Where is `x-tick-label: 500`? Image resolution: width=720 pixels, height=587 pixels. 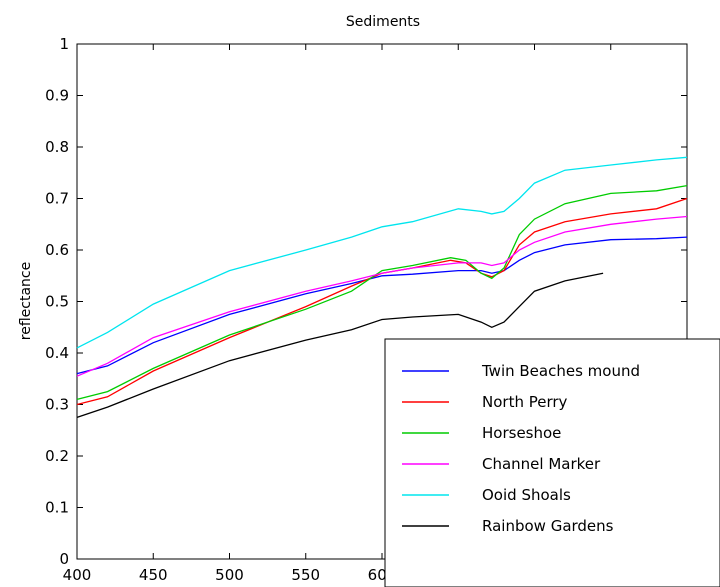
x-tick-label: 500 is located at coordinates (229, 575).